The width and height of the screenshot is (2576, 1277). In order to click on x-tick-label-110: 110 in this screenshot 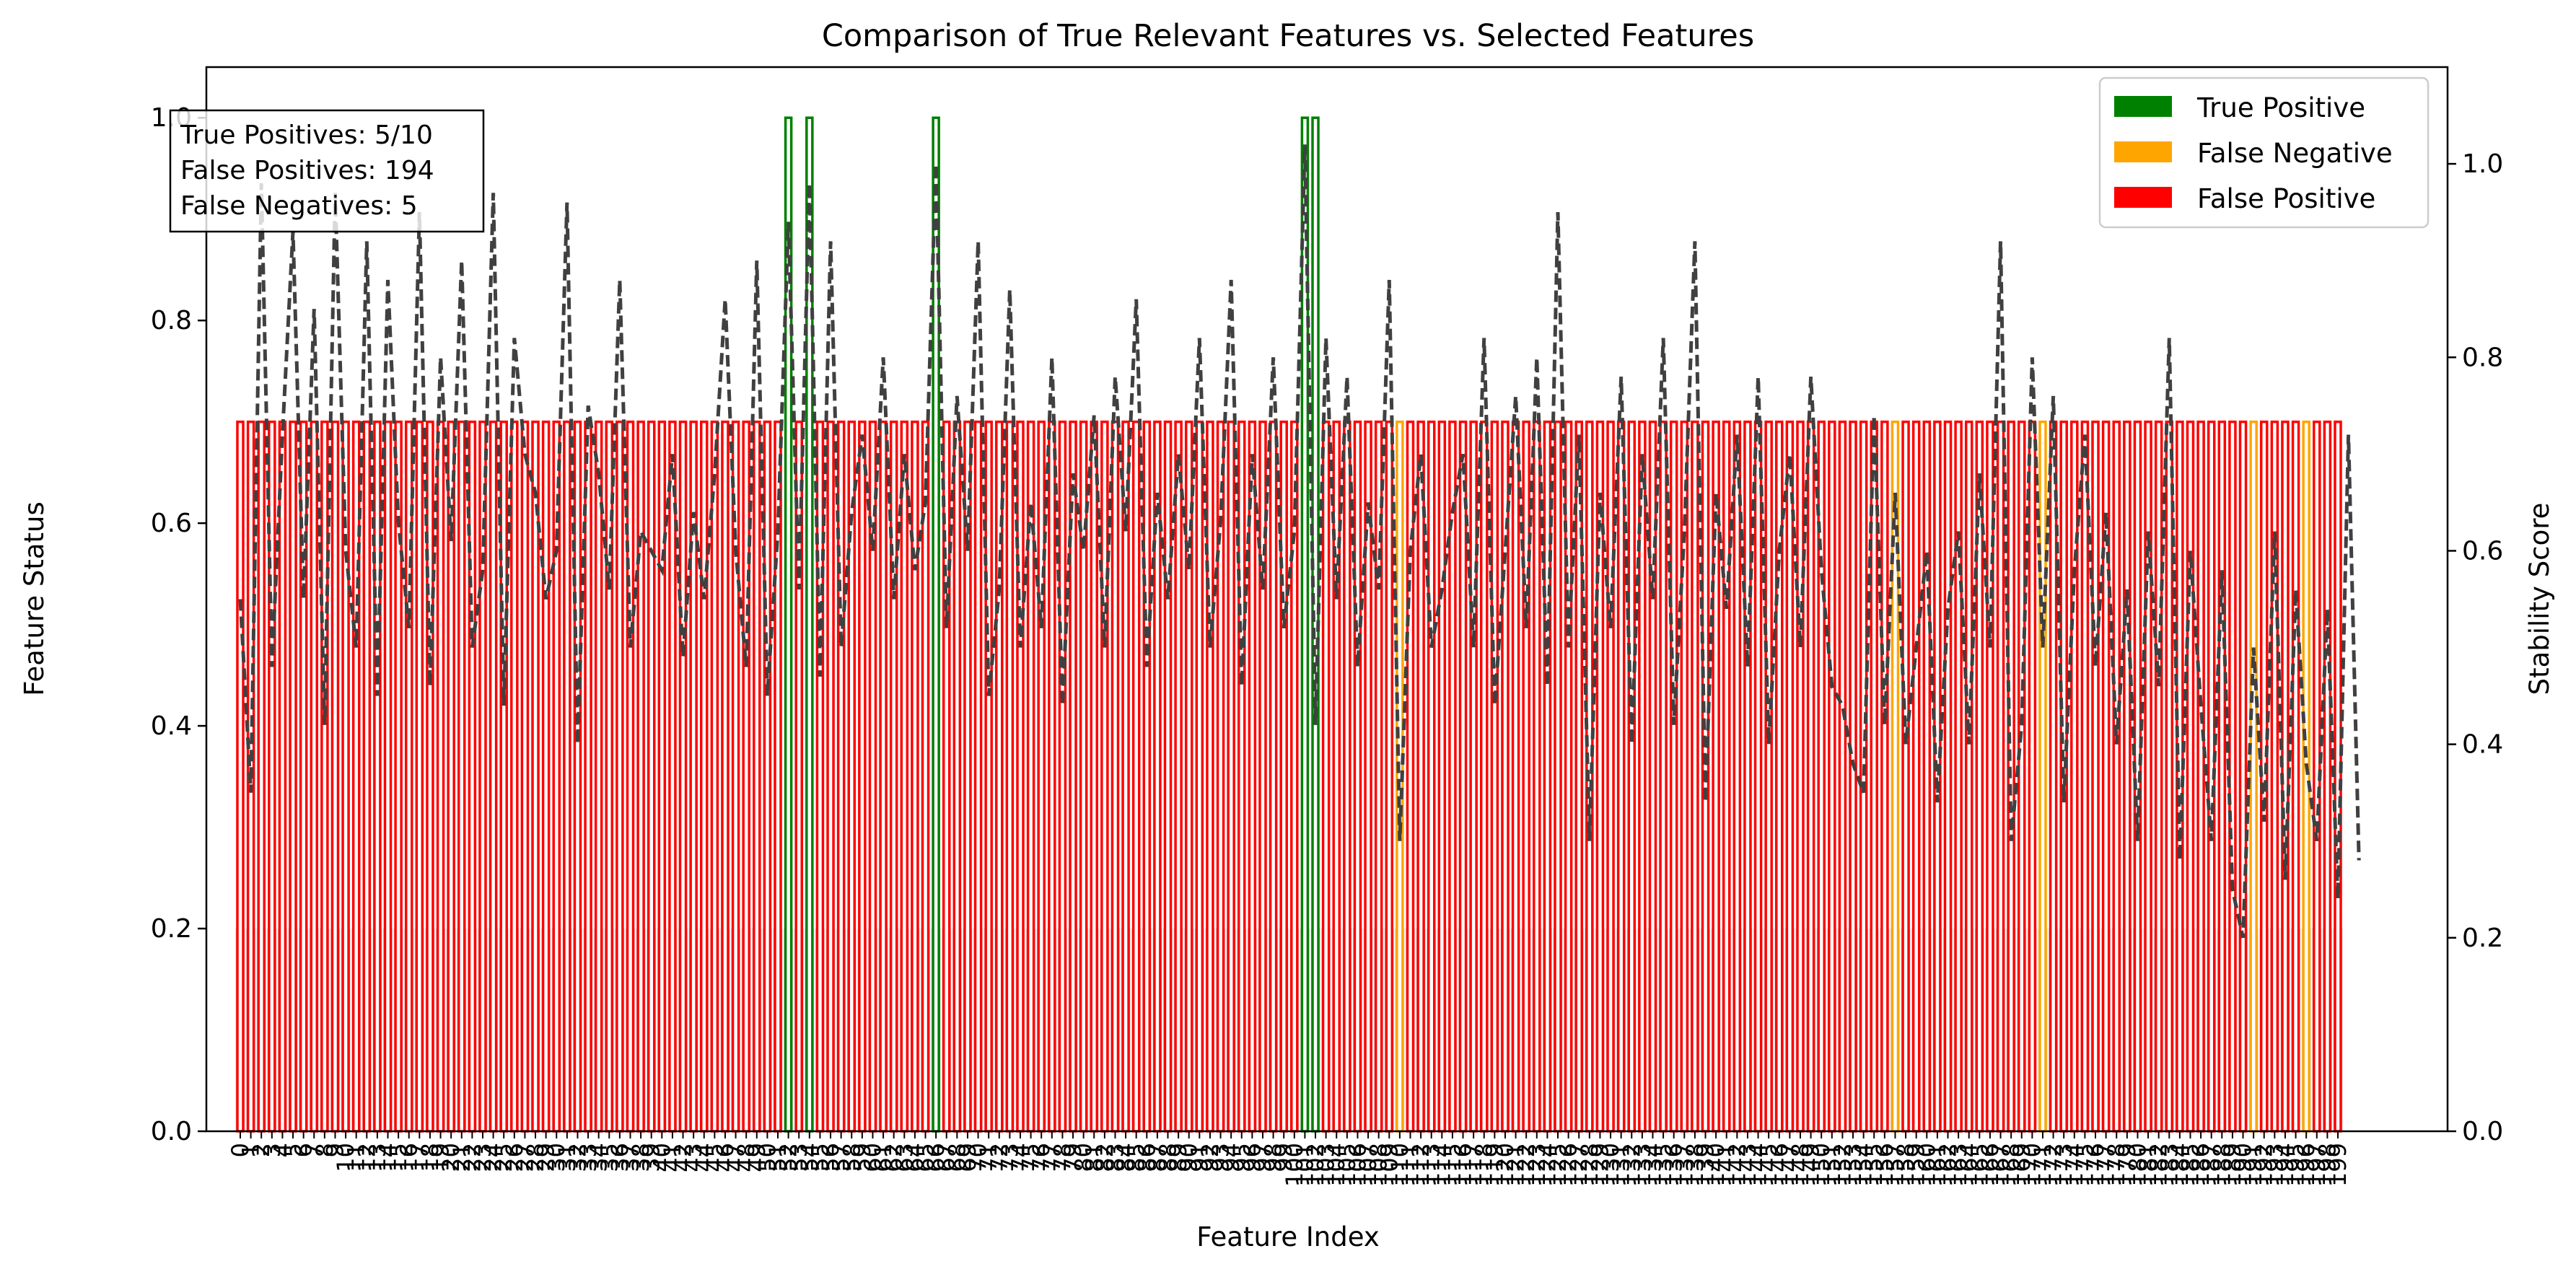, I will do `click(1400, 1165)`.